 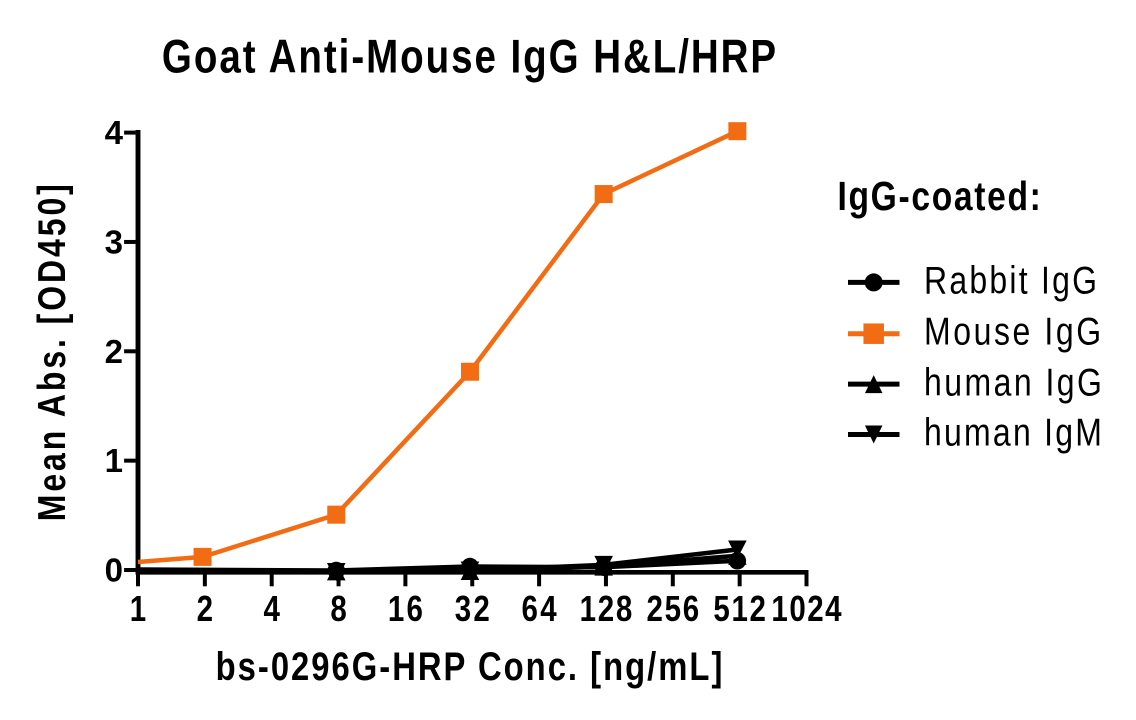 What do you see at coordinates (806, 608) in the screenshot?
I see `svg-text: 1024` at bounding box center [806, 608].